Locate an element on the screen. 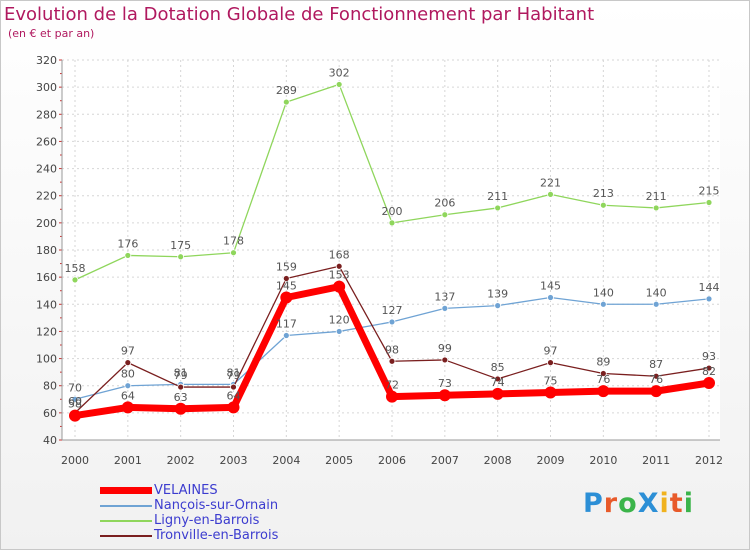  x-tick-label: 2009 is located at coordinates (551, 460).